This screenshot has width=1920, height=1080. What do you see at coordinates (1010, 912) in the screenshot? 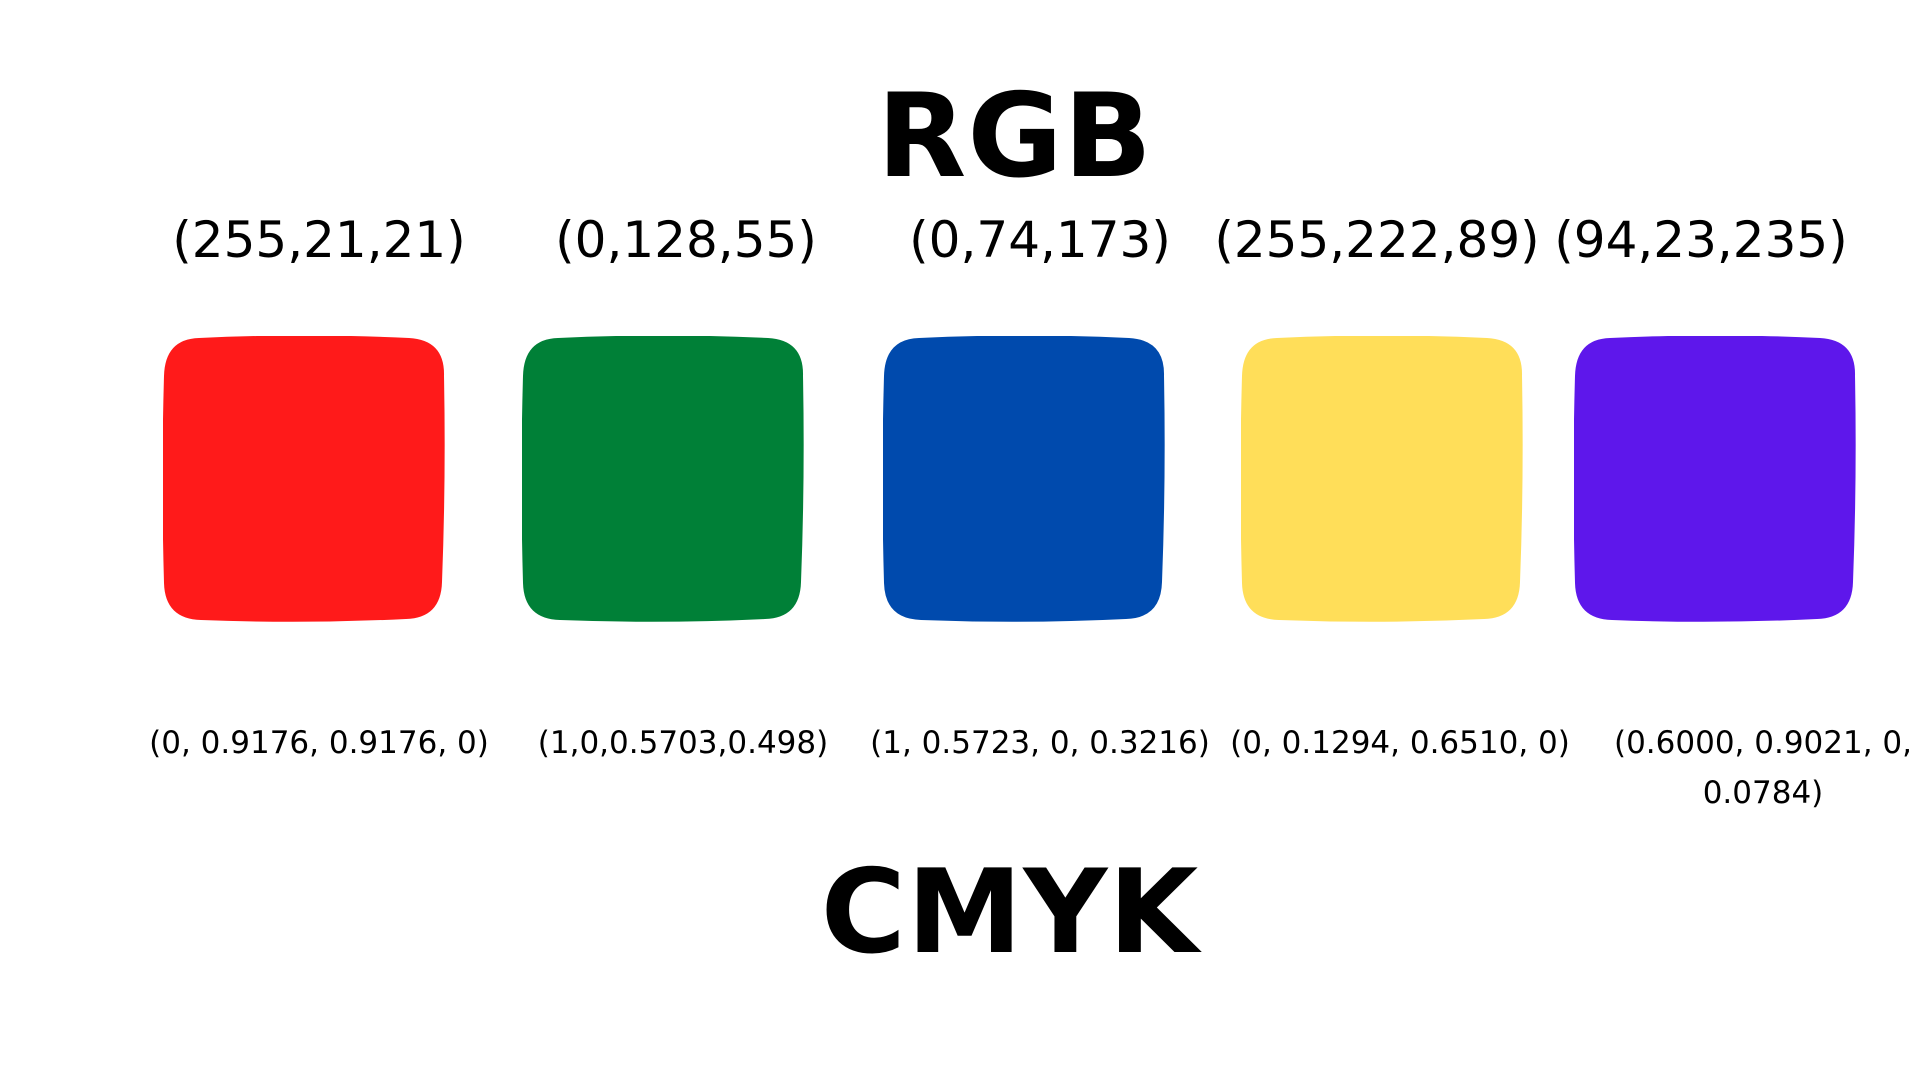
I see `cmyk-heading: CMYK` at bounding box center [1010, 912].